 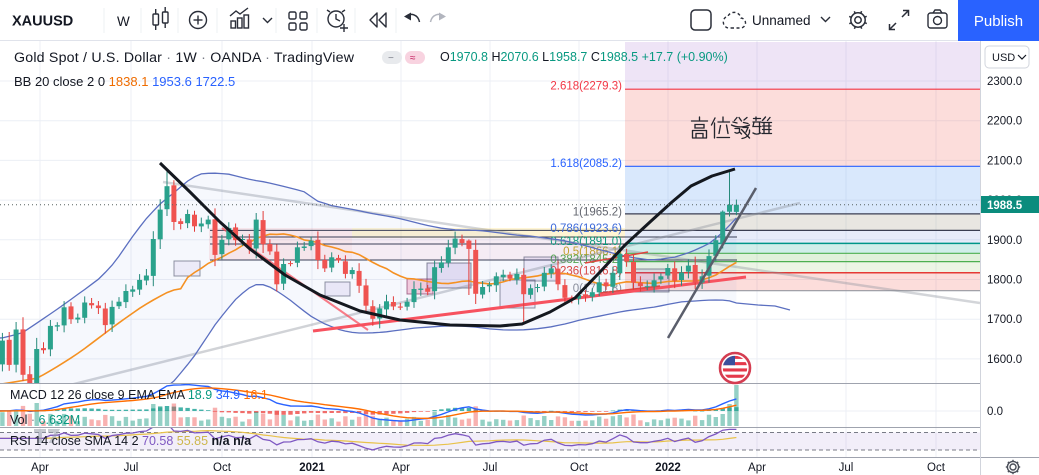 What do you see at coordinates (586, 242) in the screenshot?
I see `svg-text: 0.618(1891.0)` at bounding box center [586, 242].